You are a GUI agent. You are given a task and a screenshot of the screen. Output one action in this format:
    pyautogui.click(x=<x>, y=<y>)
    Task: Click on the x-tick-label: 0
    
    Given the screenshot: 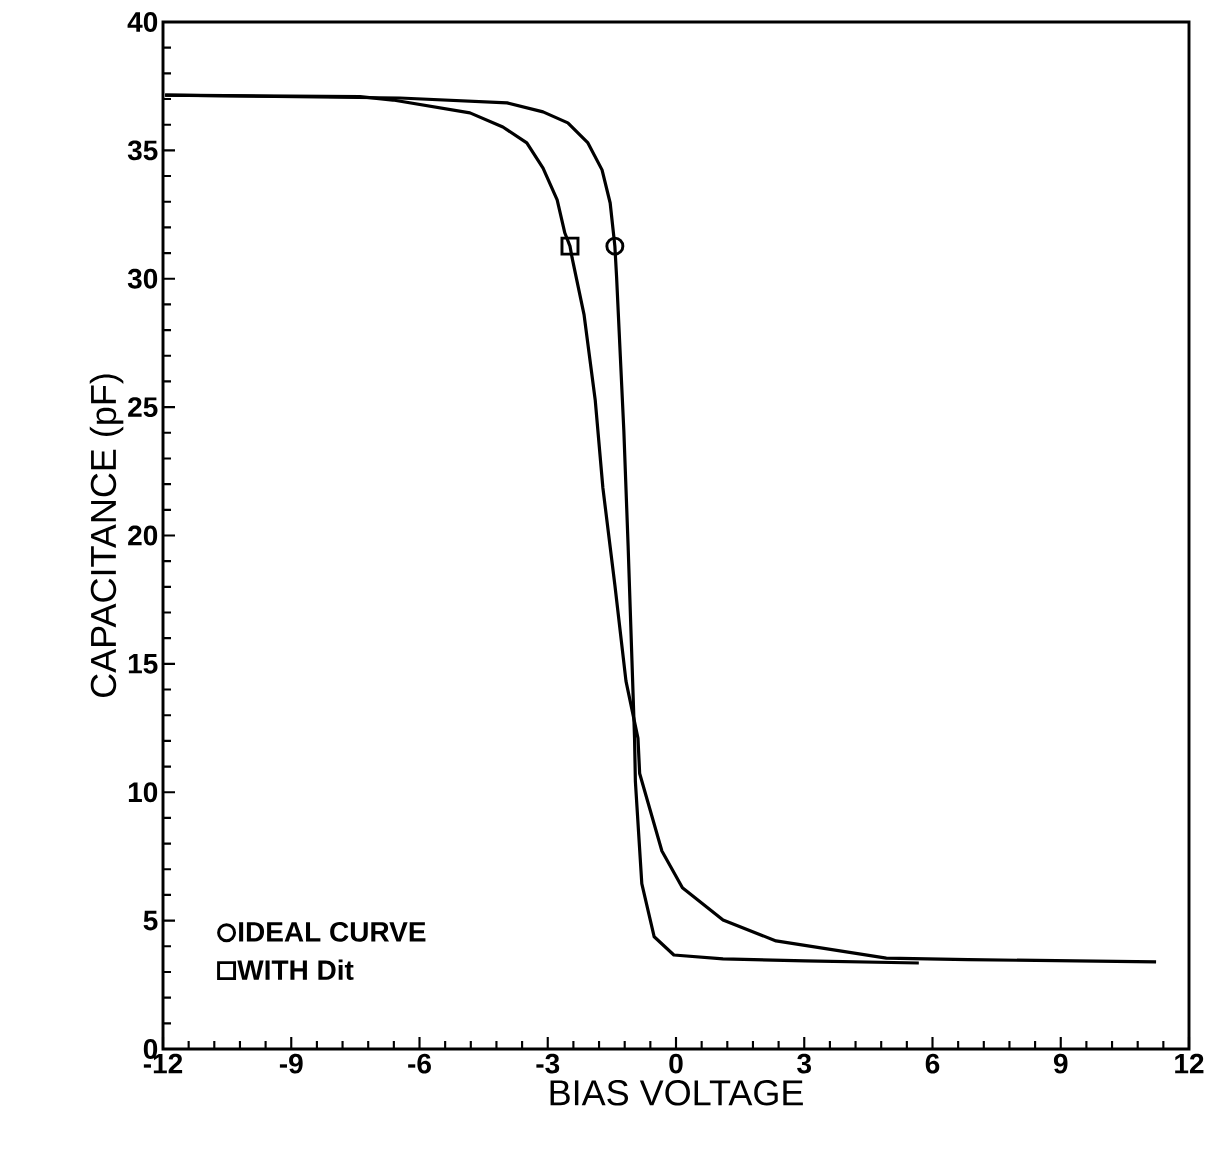 What is the action you would take?
    pyautogui.click(x=676, y=1063)
    